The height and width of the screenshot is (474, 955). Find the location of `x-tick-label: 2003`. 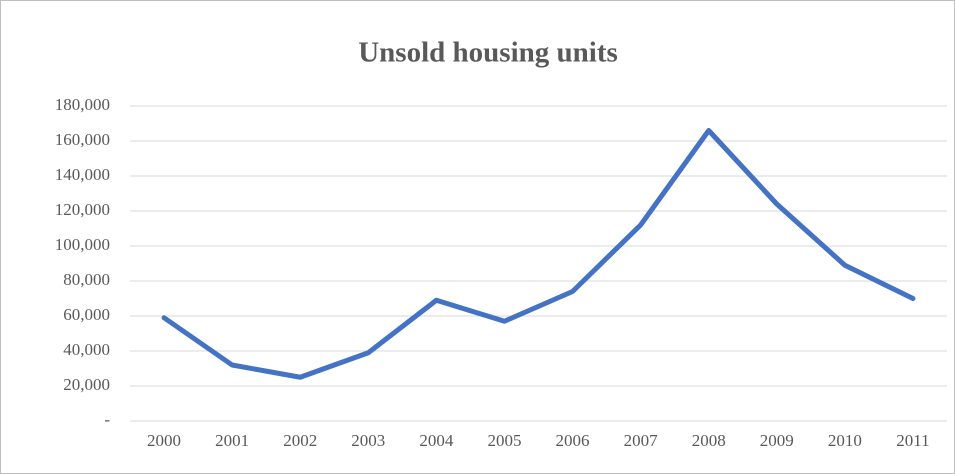

x-tick-label: 2003 is located at coordinates (368, 440).